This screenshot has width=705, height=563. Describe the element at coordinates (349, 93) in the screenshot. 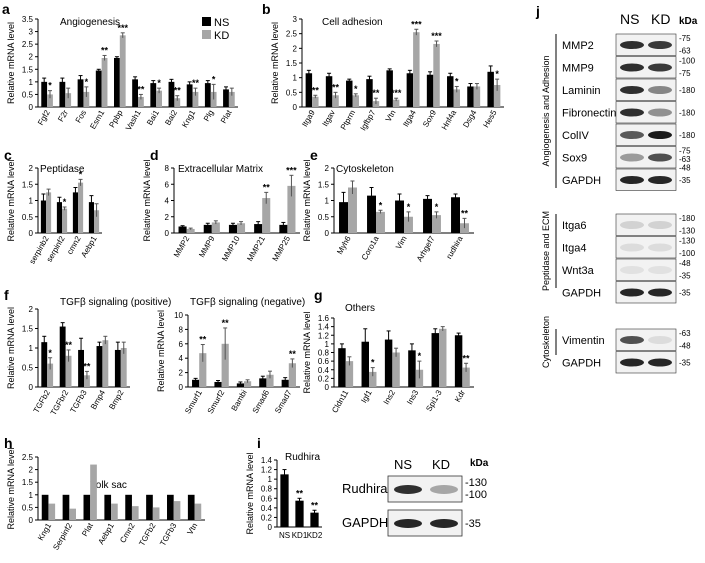

I see `bar-b-Ptprm-NS` at that location.